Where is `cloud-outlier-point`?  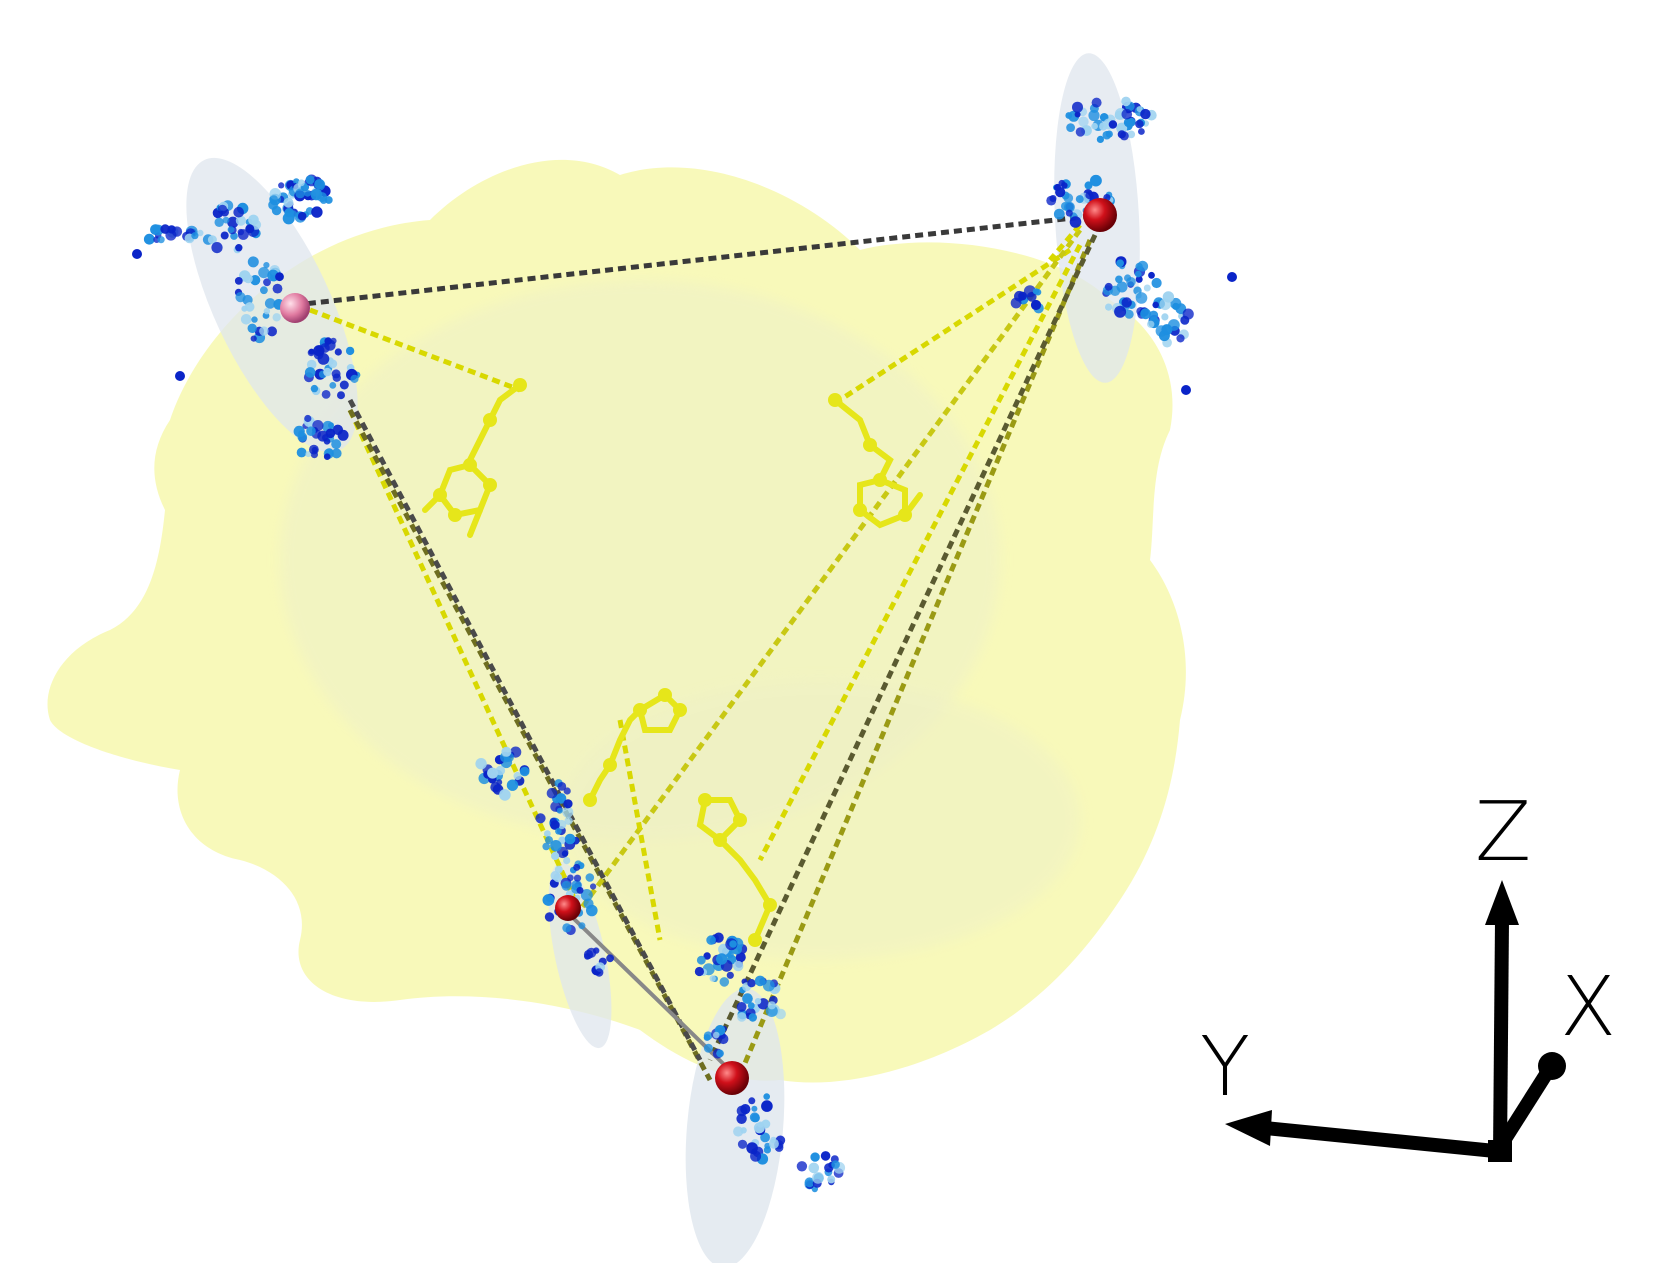
cloud-outlier-point is located at coordinates (1232, 277).